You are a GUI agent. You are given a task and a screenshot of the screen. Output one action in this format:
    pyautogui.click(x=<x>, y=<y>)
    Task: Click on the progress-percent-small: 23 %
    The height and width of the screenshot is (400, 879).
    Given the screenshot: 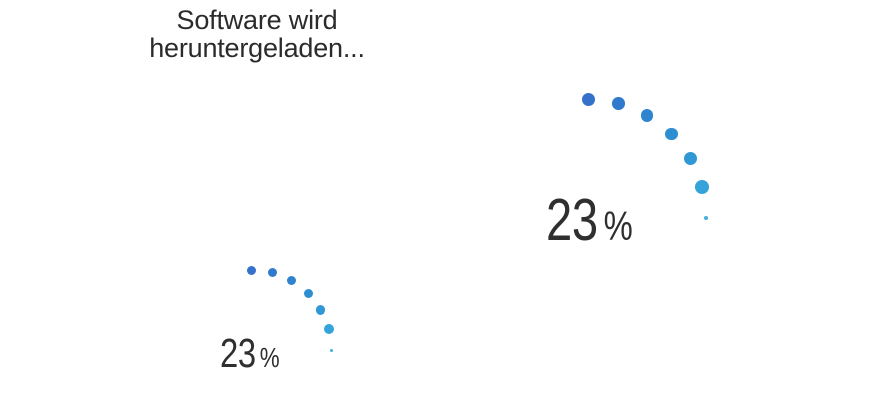 What is the action you would take?
    pyautogui.click(x=250, y=353)
    